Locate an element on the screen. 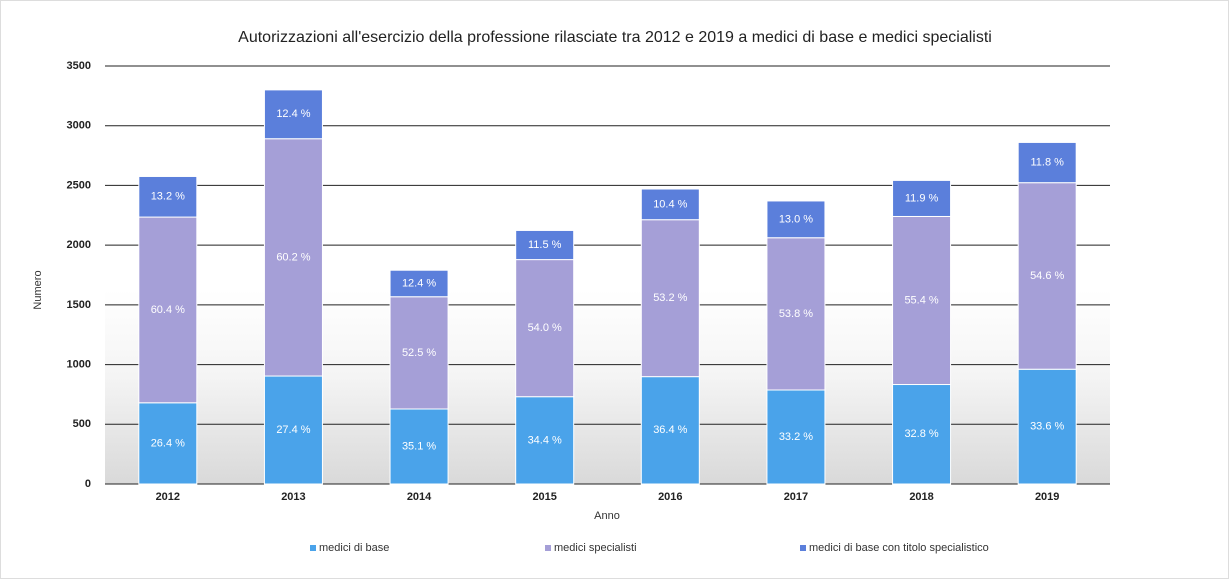 The height and width of the screenshot is (579, 1229). segment-label: 26.4 % is located at coordinates (168, 443).